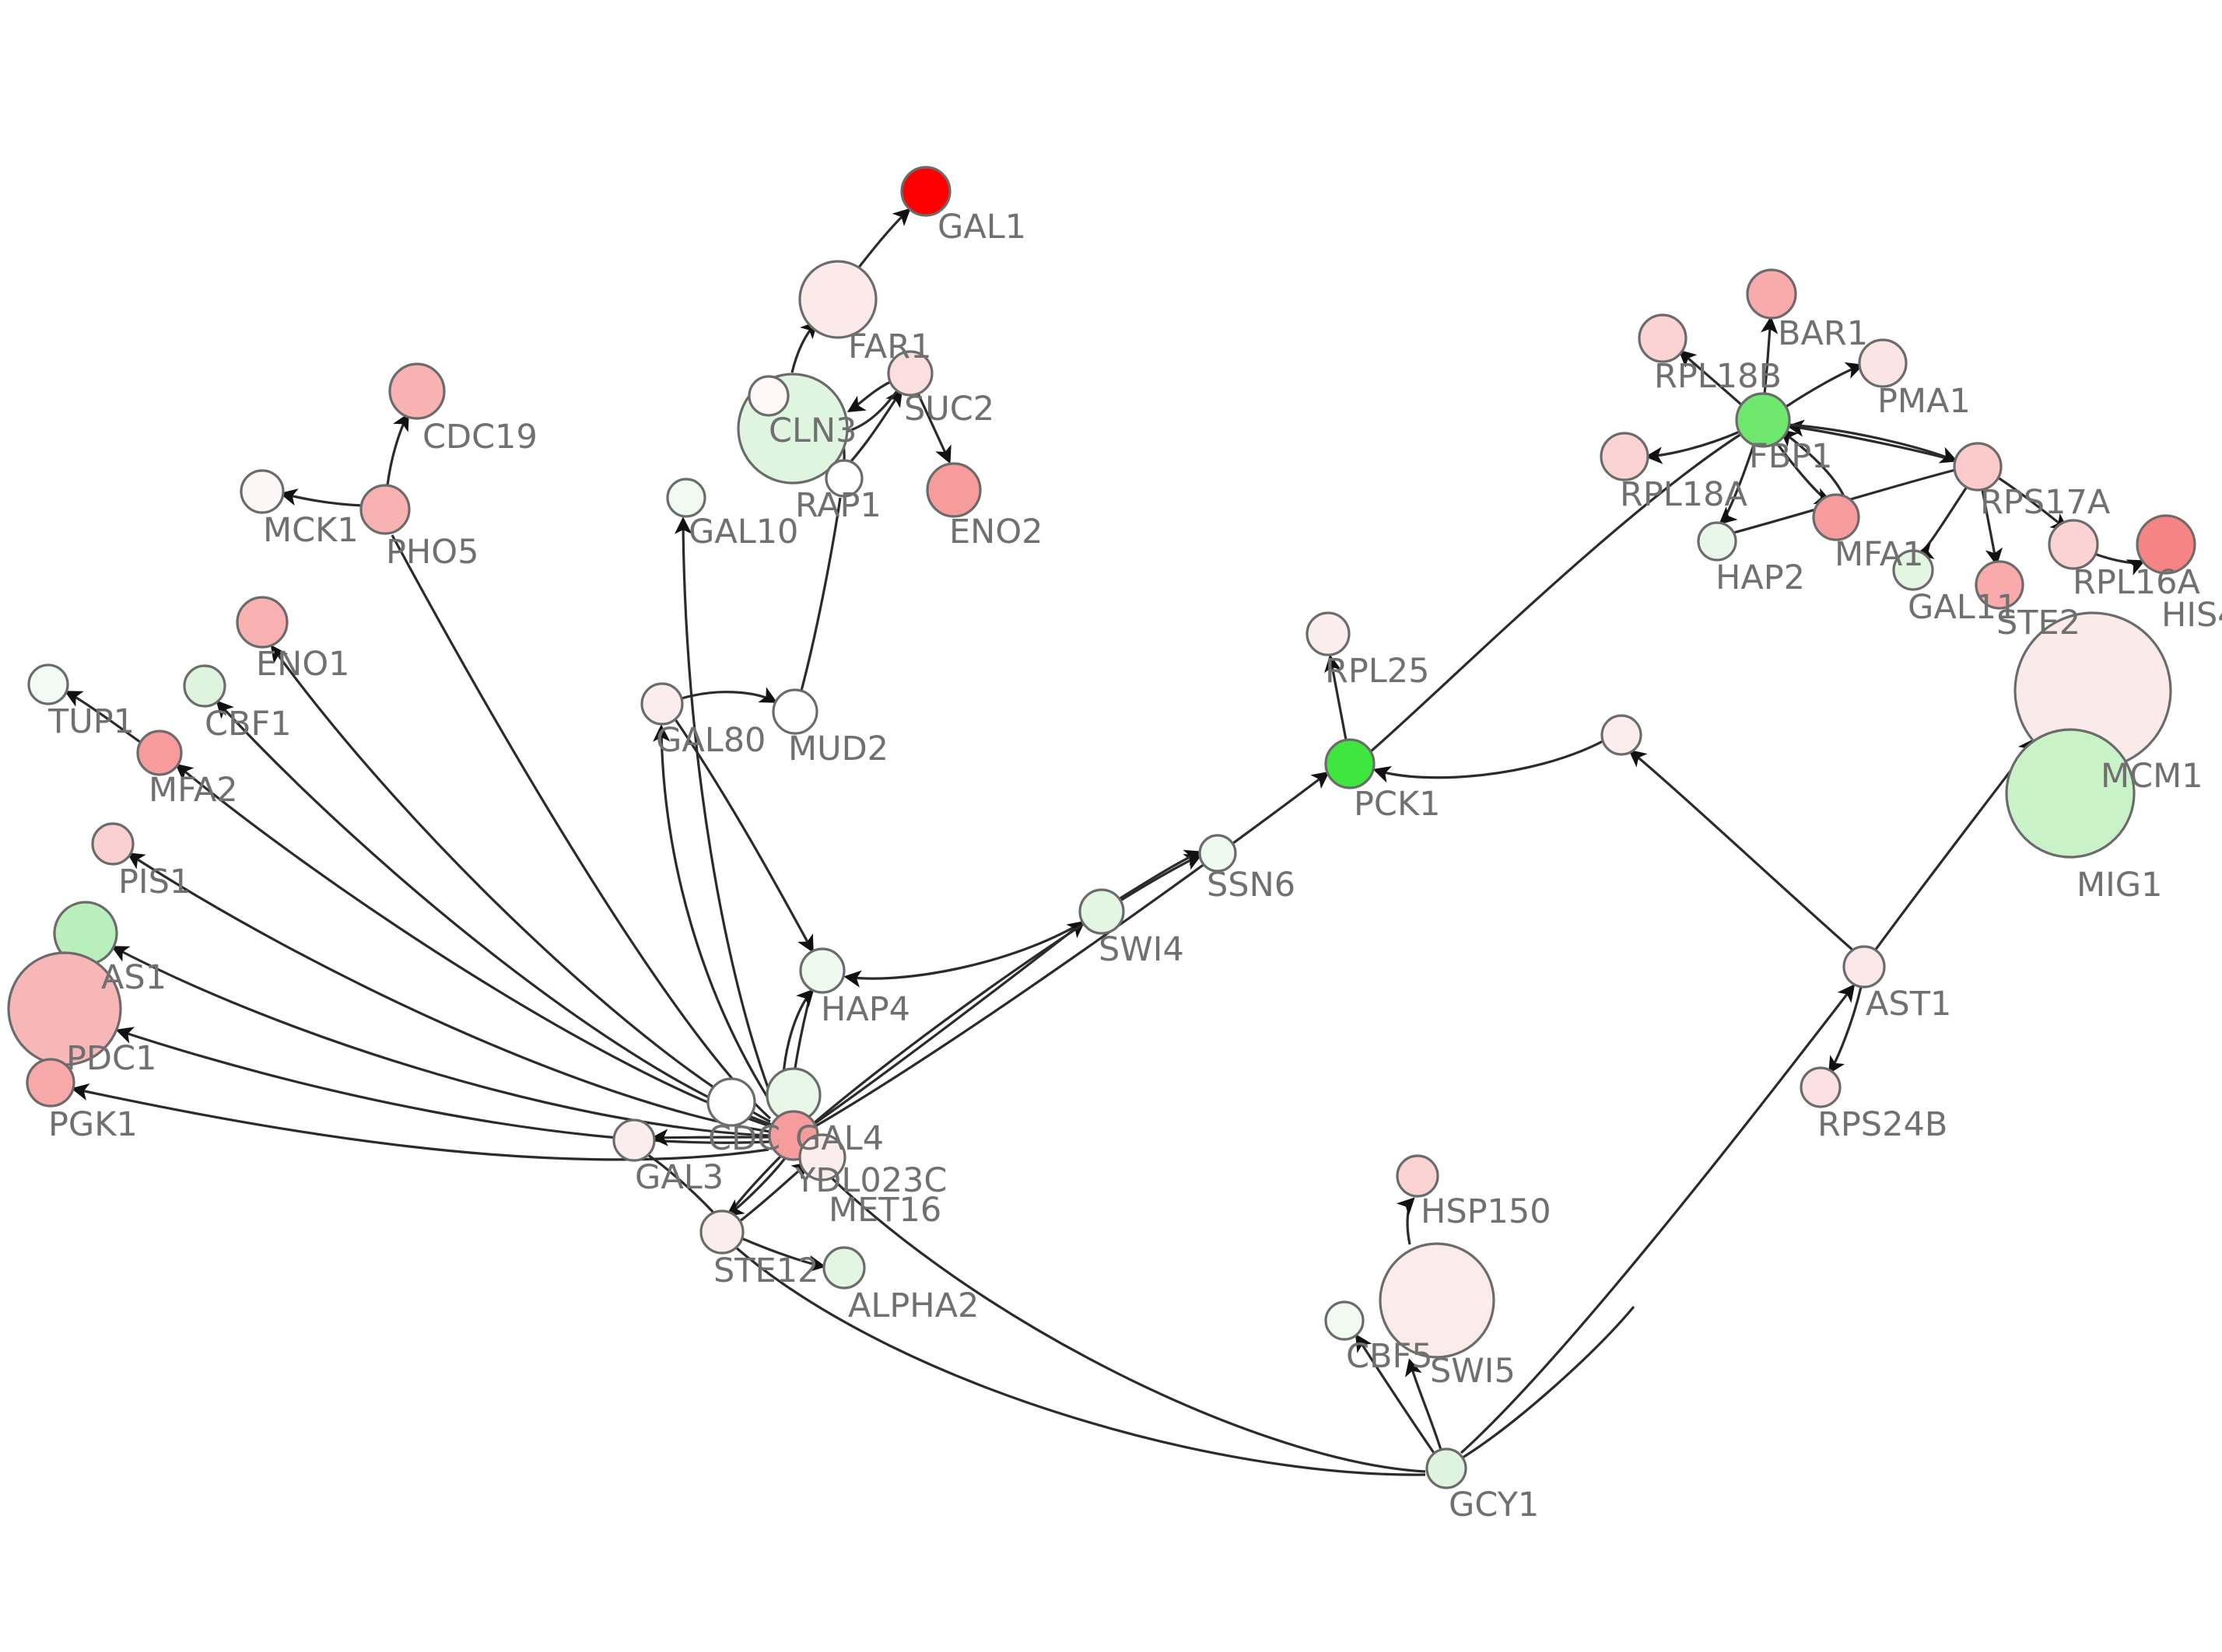 This screenshot has width=2222, height=1652. I want to click on graph-node-MFA1, so click(1836, 517).